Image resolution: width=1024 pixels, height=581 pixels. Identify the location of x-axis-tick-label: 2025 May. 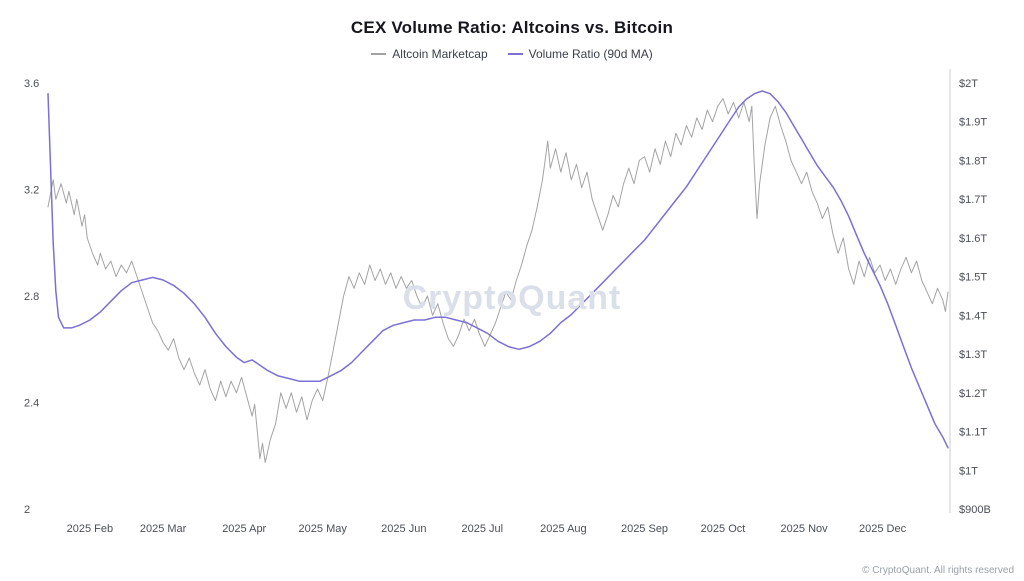
(323, 529).